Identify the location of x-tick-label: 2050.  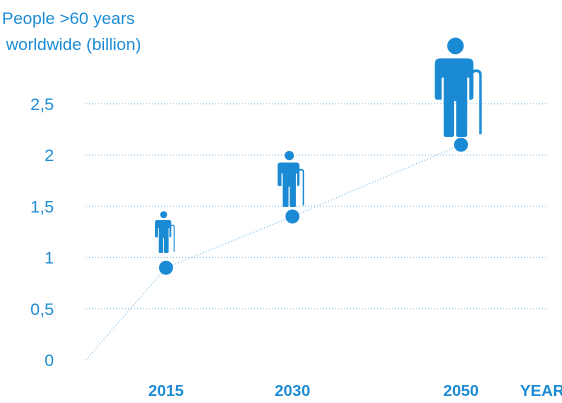
(461, 391).